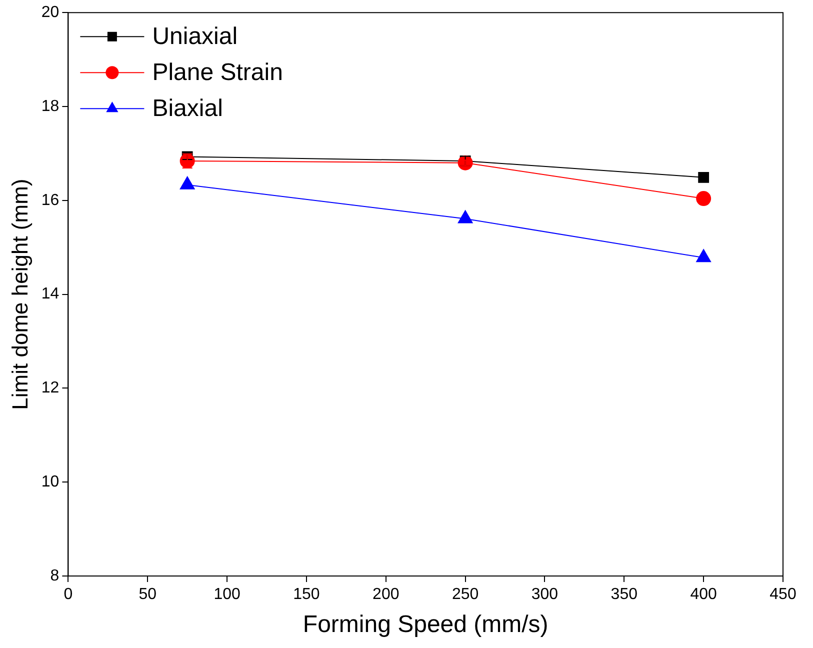 The image size is (813, 648). What do you see at coordinates (50, 13) in the screenshot?
I see `y-tick-label: 20` at bounding box center [50, 13].